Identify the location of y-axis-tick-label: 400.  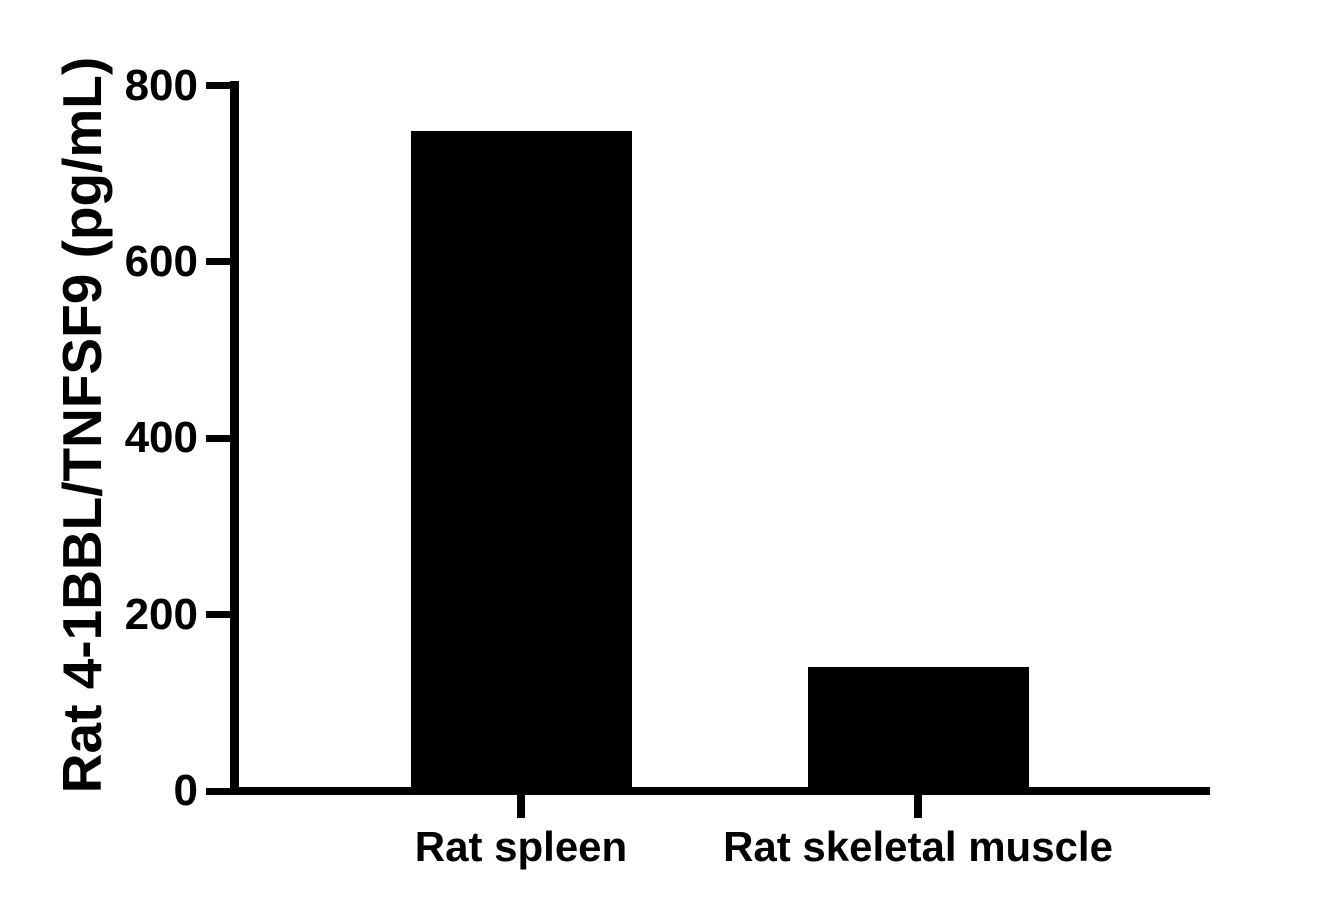
(161, 438).